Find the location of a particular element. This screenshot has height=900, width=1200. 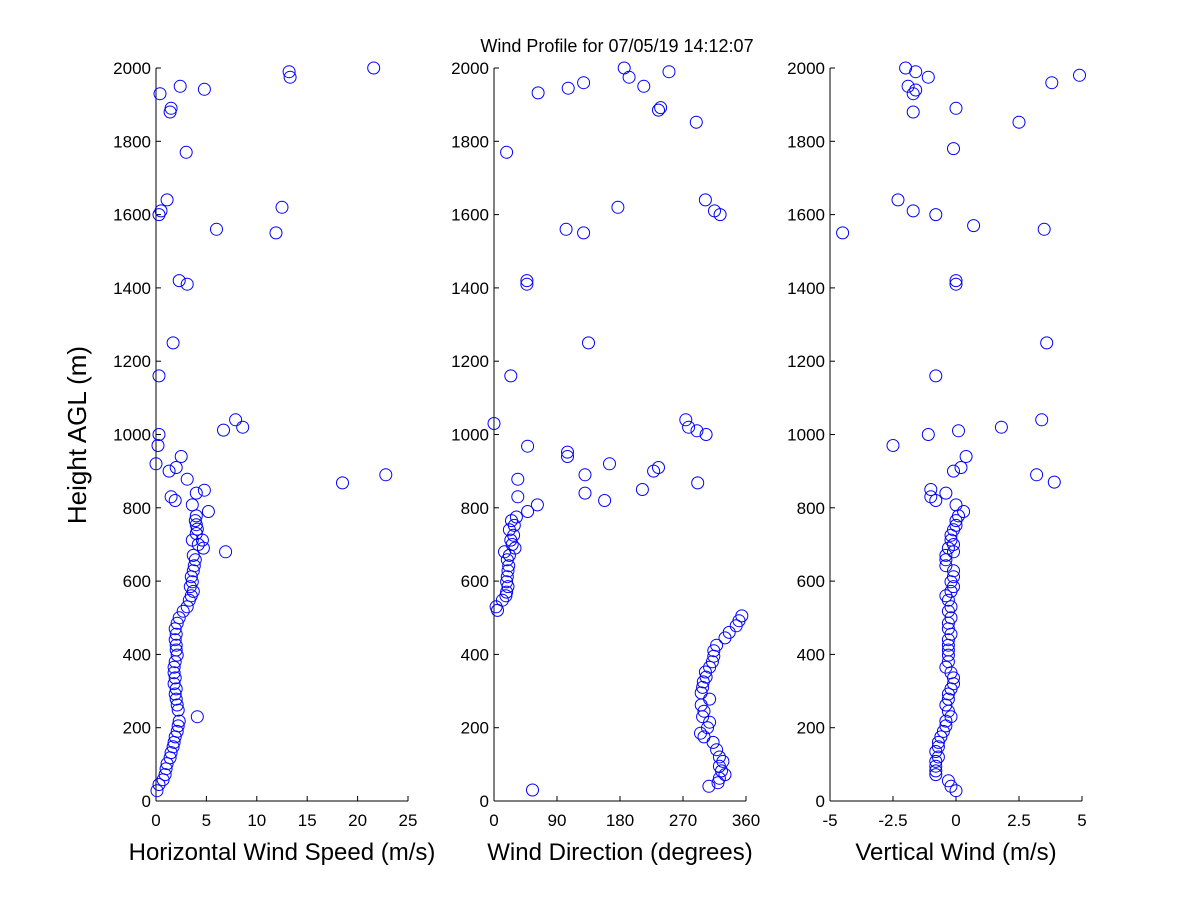

y-tick-label: 1800 is located at coordinates (132, 141).